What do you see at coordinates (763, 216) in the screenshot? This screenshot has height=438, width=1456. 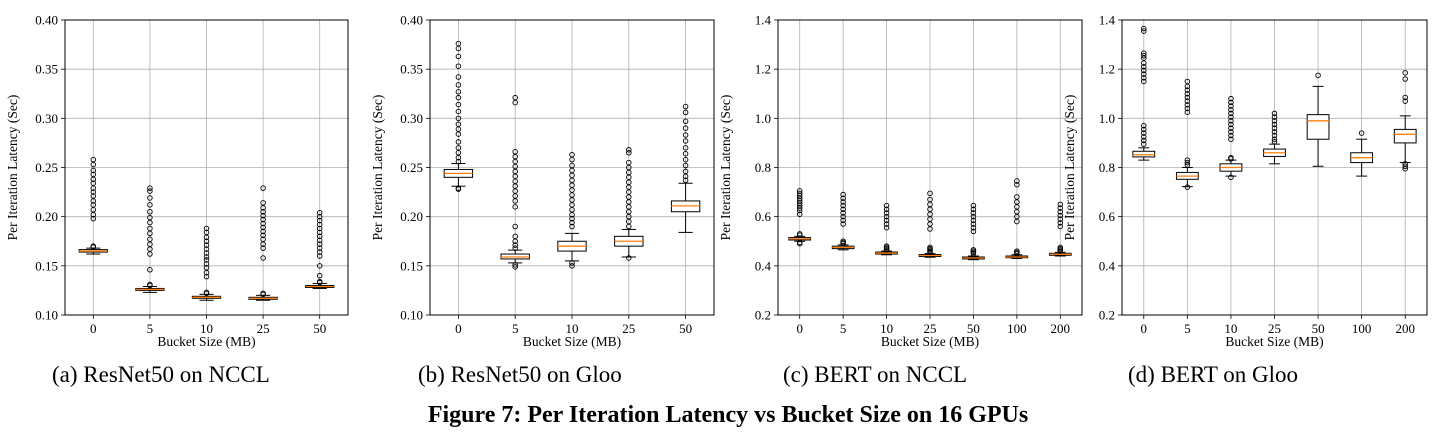 I see `y-tick-label: 0.6` at bounding box center [763, 216].